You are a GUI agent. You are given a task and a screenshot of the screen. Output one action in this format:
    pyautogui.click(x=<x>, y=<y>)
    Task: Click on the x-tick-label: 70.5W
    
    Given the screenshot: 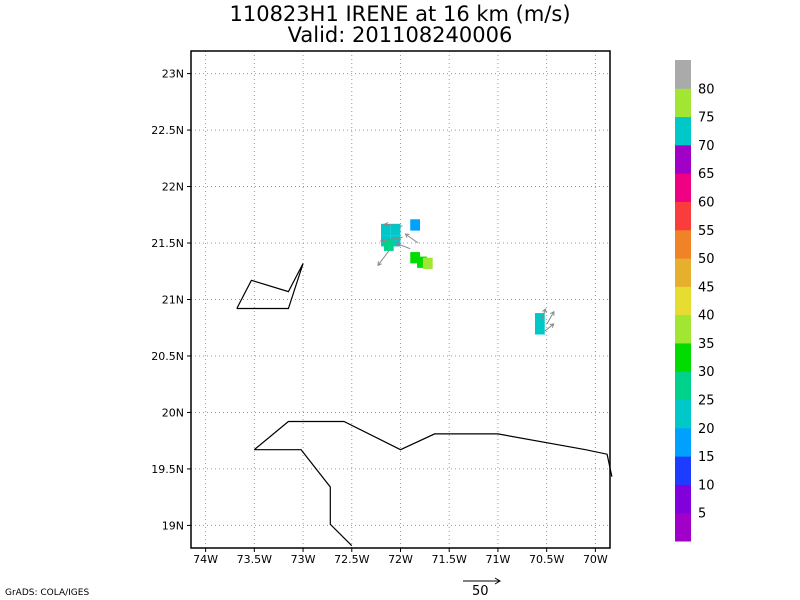 What is the action you would take?
    pyautogui.click(x=546, y=559)
    